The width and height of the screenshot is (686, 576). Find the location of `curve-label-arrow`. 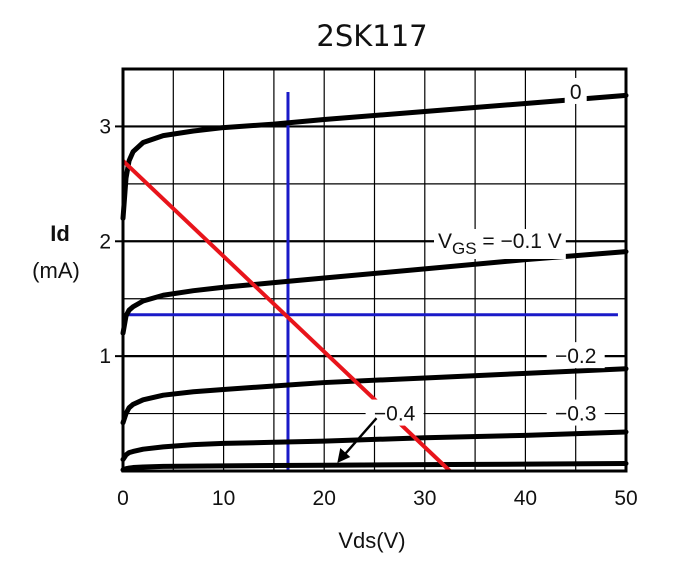

curve-label-arrow is located at coordinates (357, 440).